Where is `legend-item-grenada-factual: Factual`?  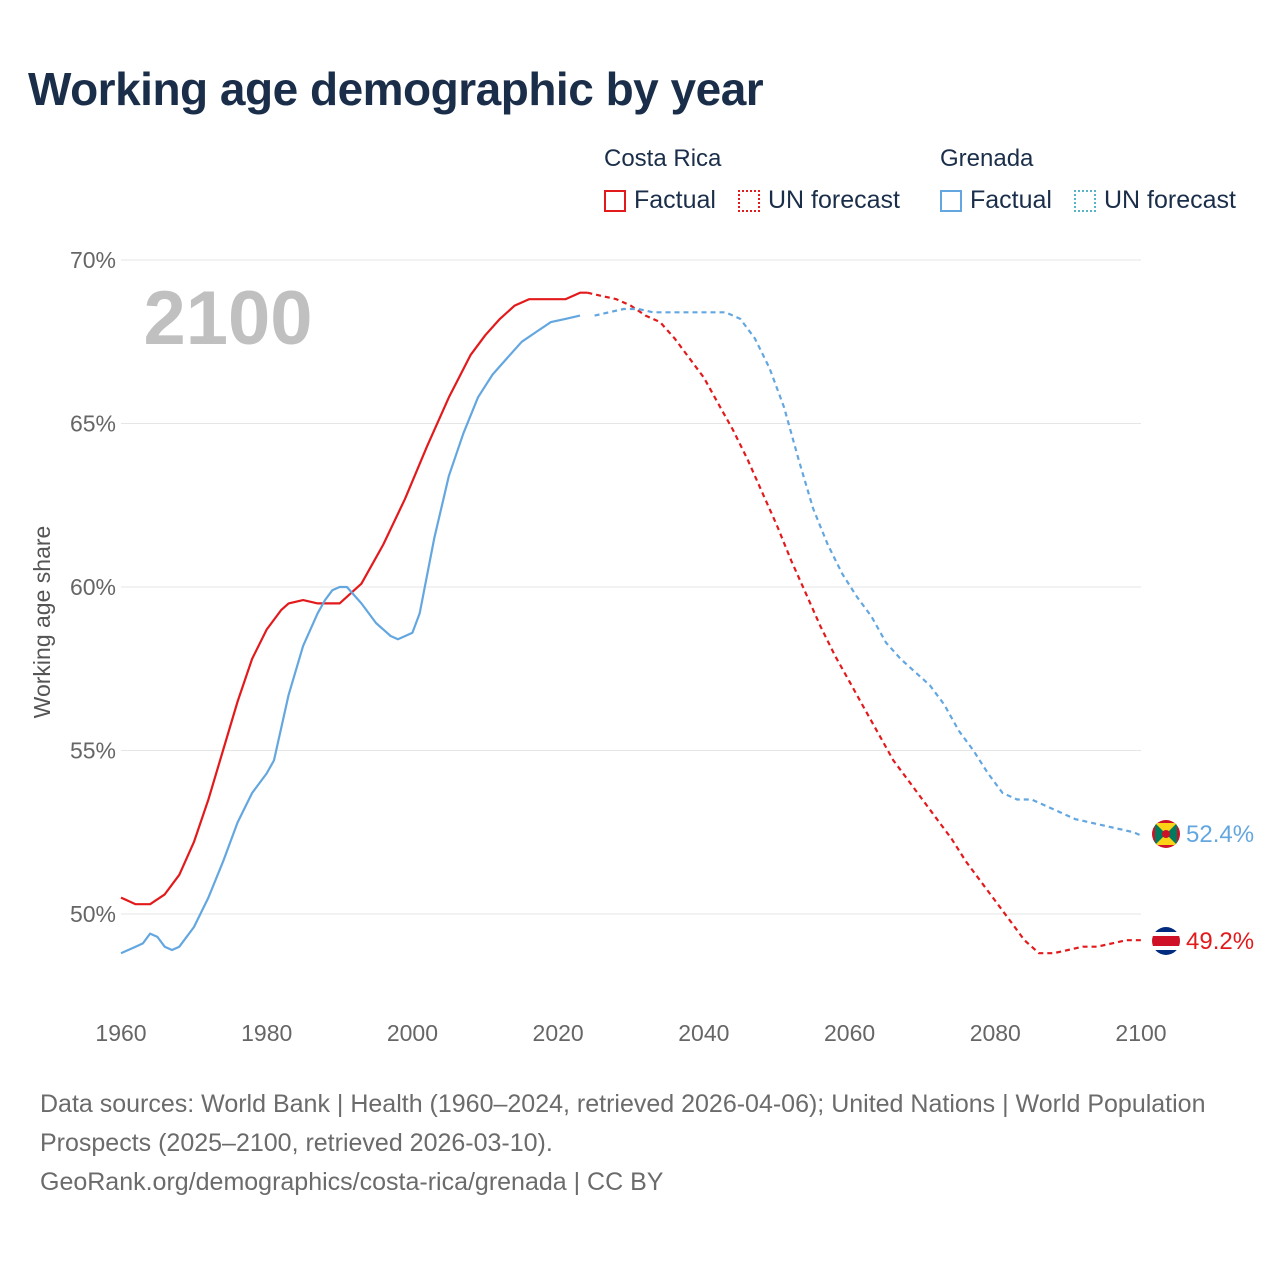
legend-item-grenada-factual: Factual is located at coordinates (996, 200).